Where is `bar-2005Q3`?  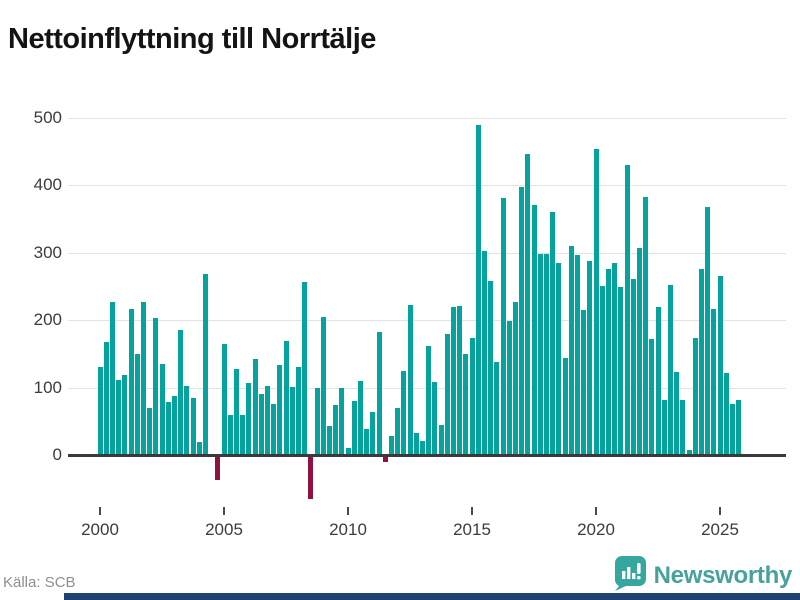 bar-2005Q3 is located at coordinates (236, 412).